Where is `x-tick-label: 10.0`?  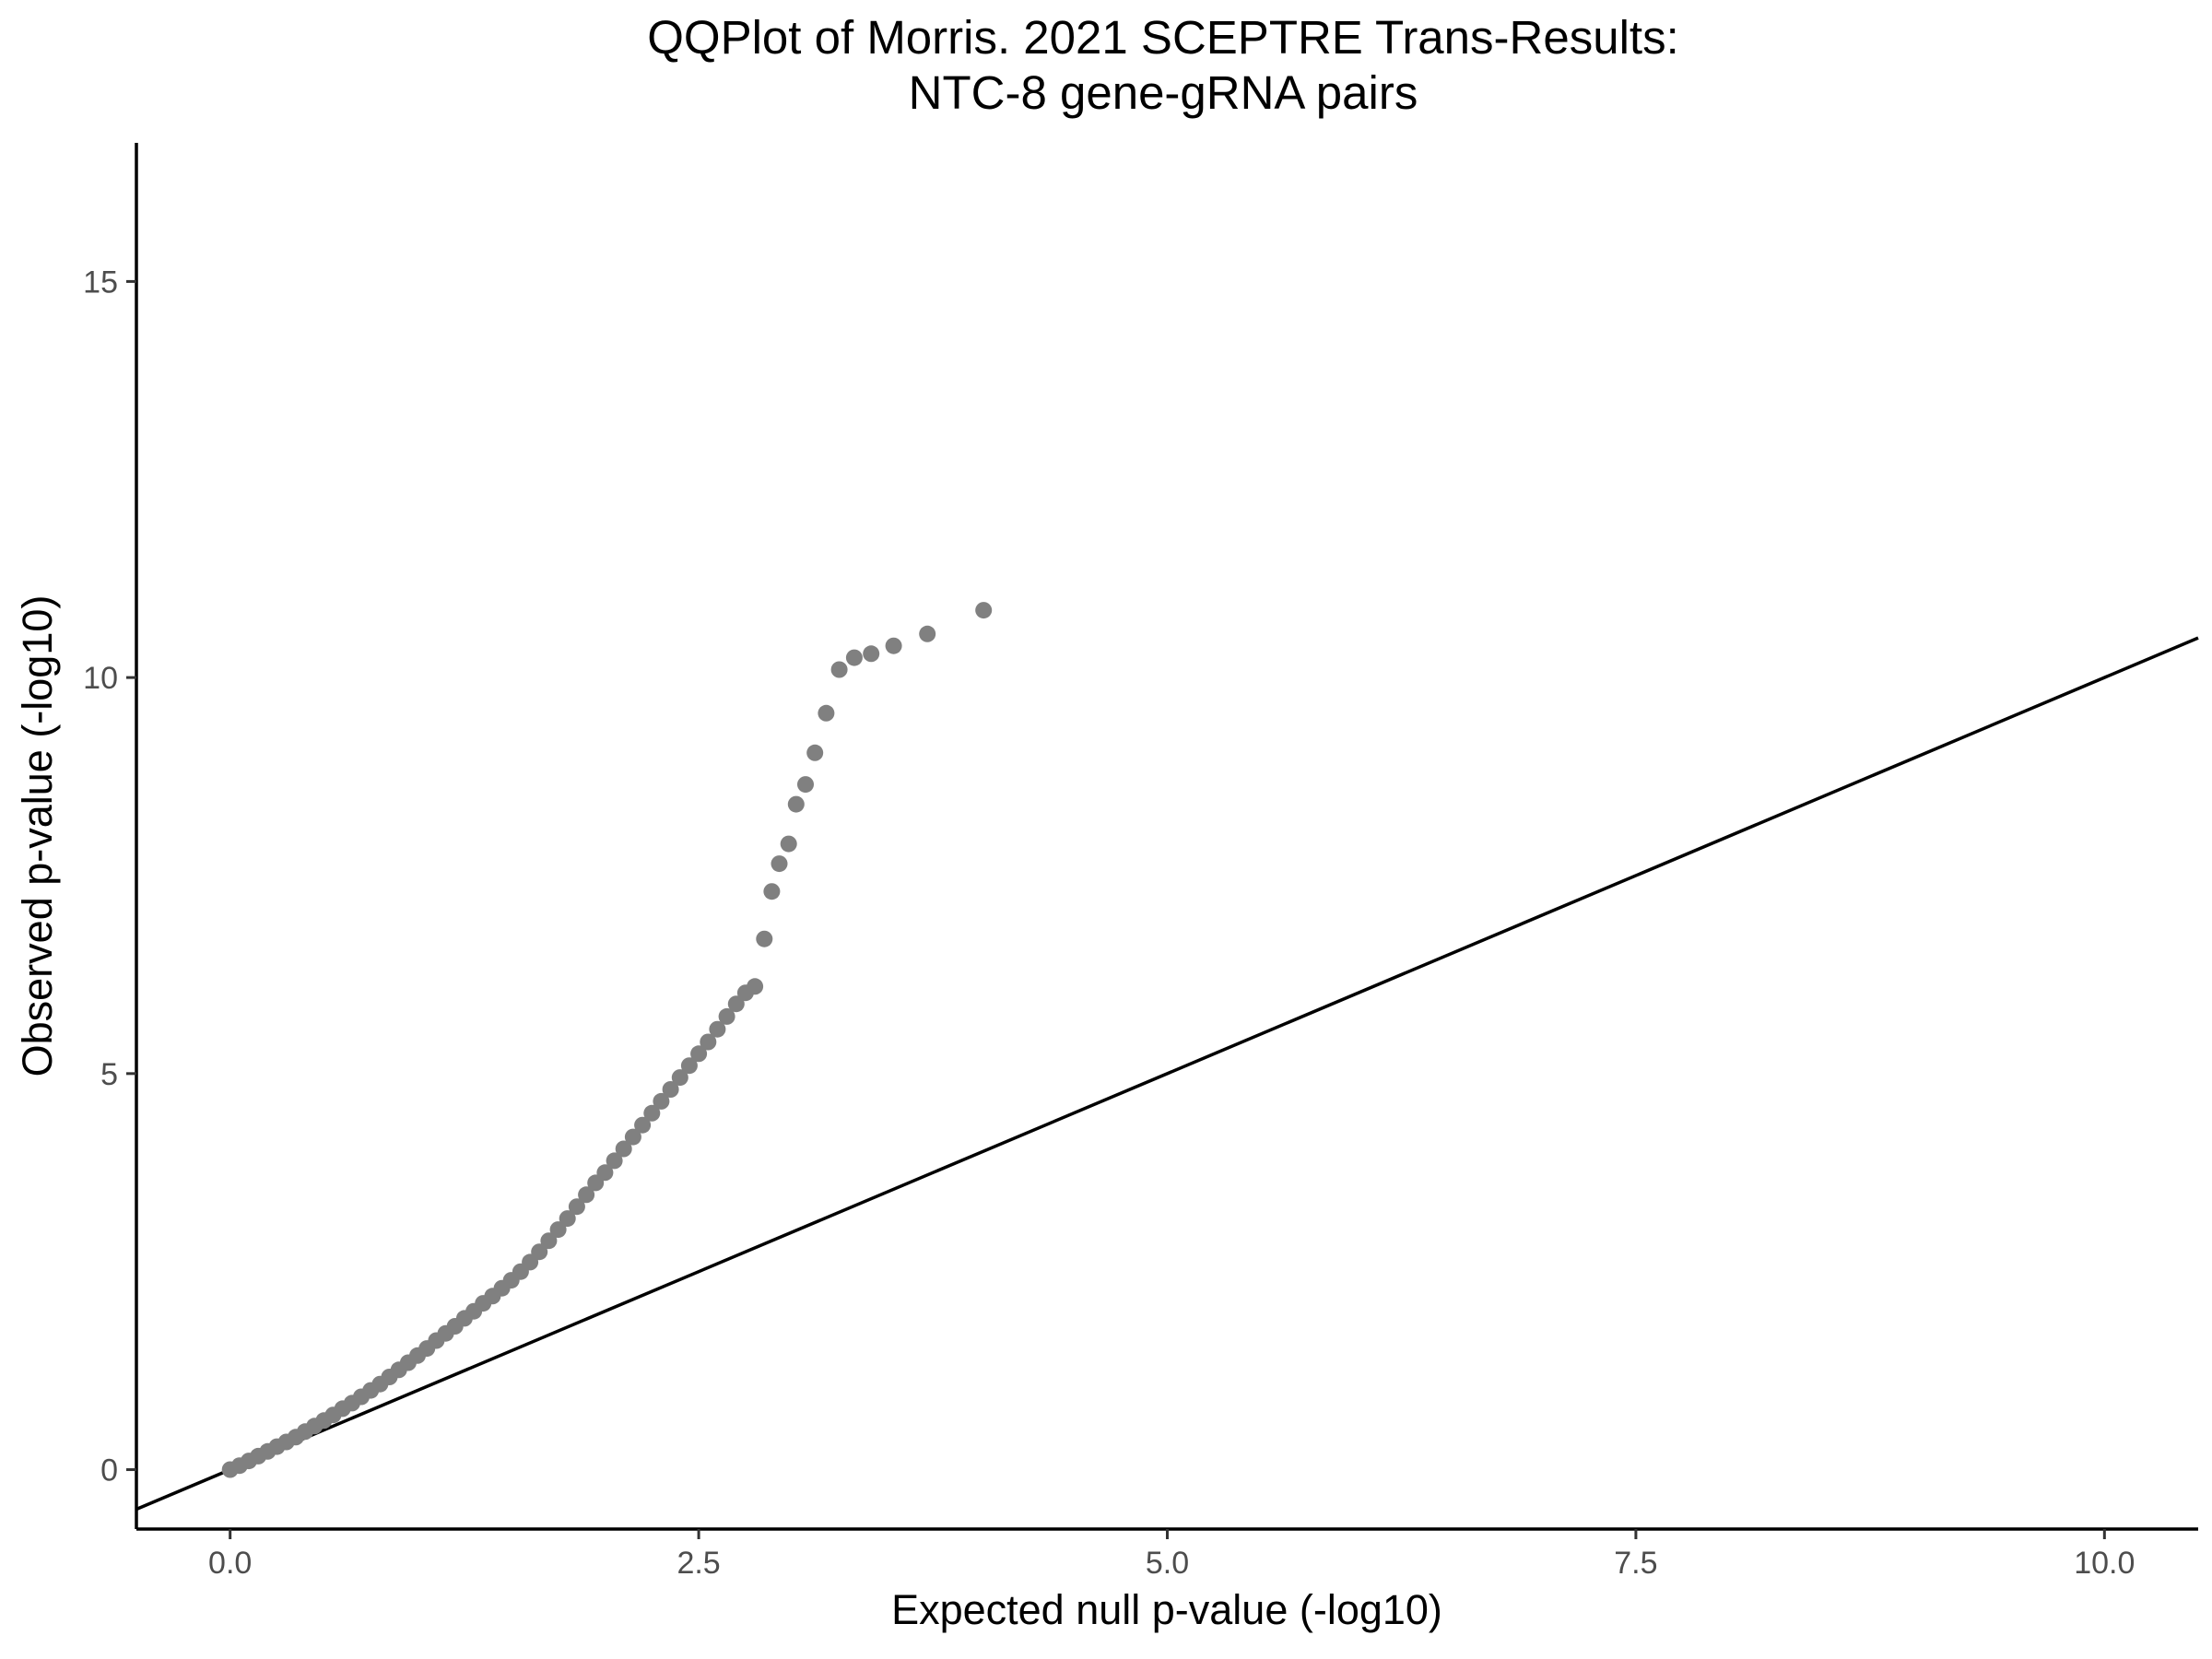
x-tick-label: 10.0 is located at coordinates (2104, 1563).